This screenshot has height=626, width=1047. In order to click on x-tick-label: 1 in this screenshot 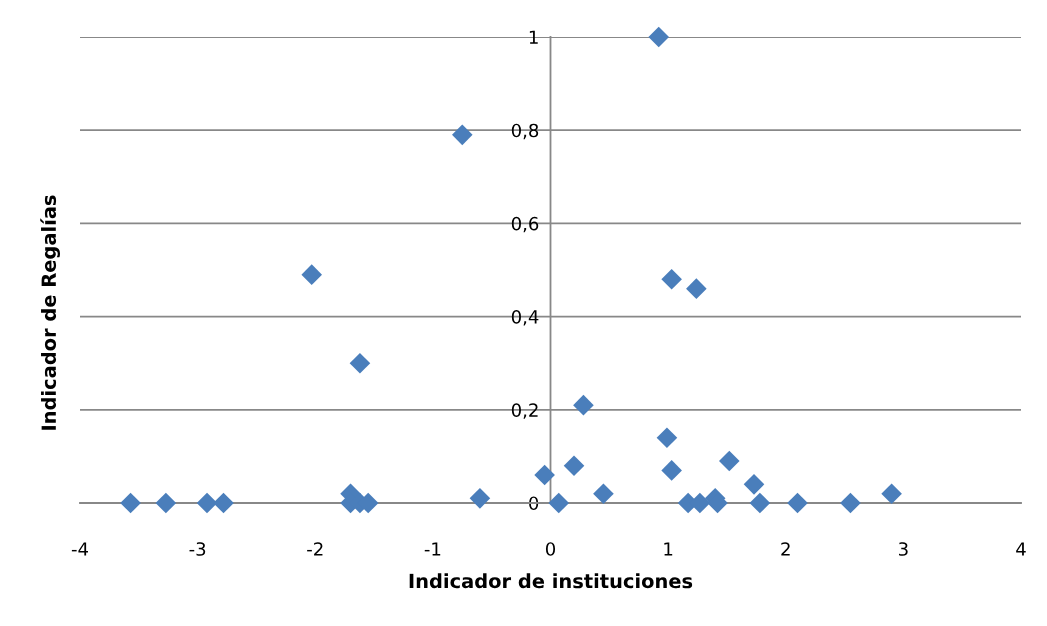, I will do `click(668, 549)`.